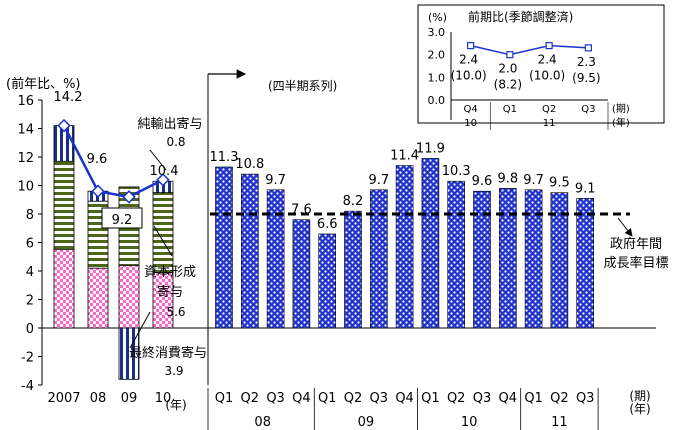 The height and width of the screenshot is (430, 686). Describe the element at coordinates (430, 148) in the screenshot. I see `data-label: 11.9` at that location.